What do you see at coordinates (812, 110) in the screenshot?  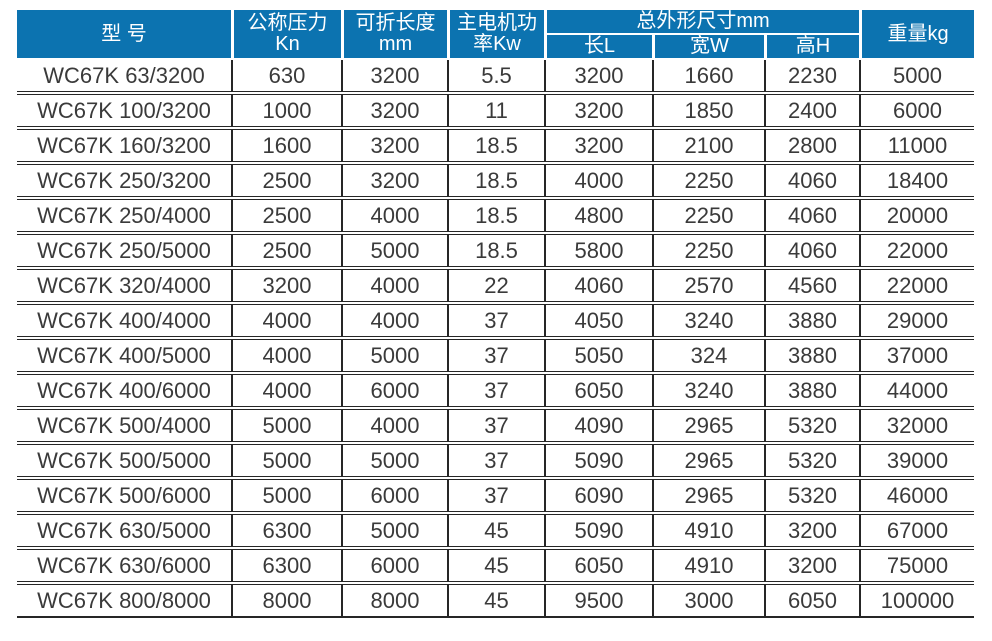 I see `cell-dim-height: 2400` at bounding box center [812, 110].